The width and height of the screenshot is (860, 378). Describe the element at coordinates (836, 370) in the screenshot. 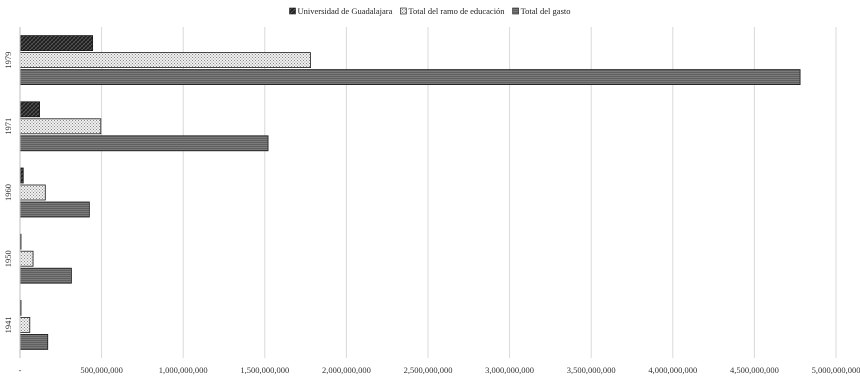

I see `x-tick-label: 5,000,000,000` at that location.